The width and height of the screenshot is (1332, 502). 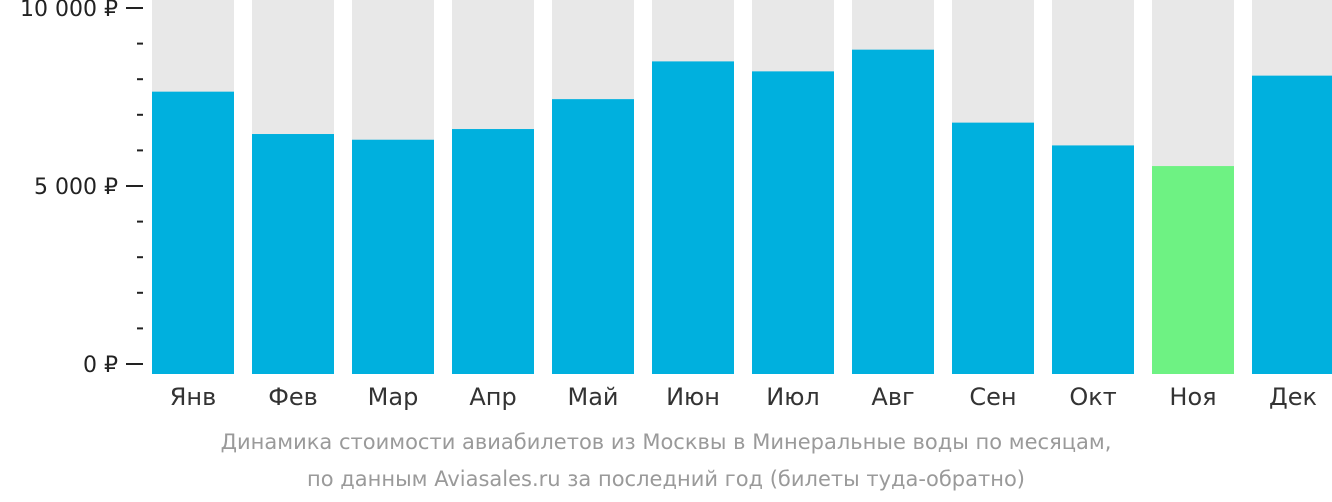 I want to click on x-tick-label-11: Ноя, so click(x=1192, y=397).